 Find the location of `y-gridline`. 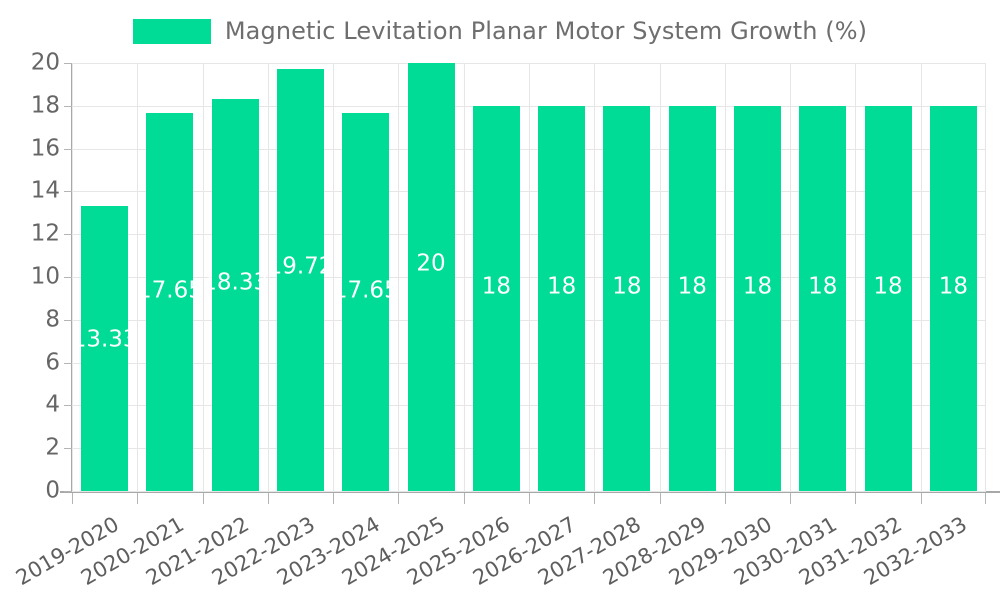

y-gridline is located at coordinates (529, 491).